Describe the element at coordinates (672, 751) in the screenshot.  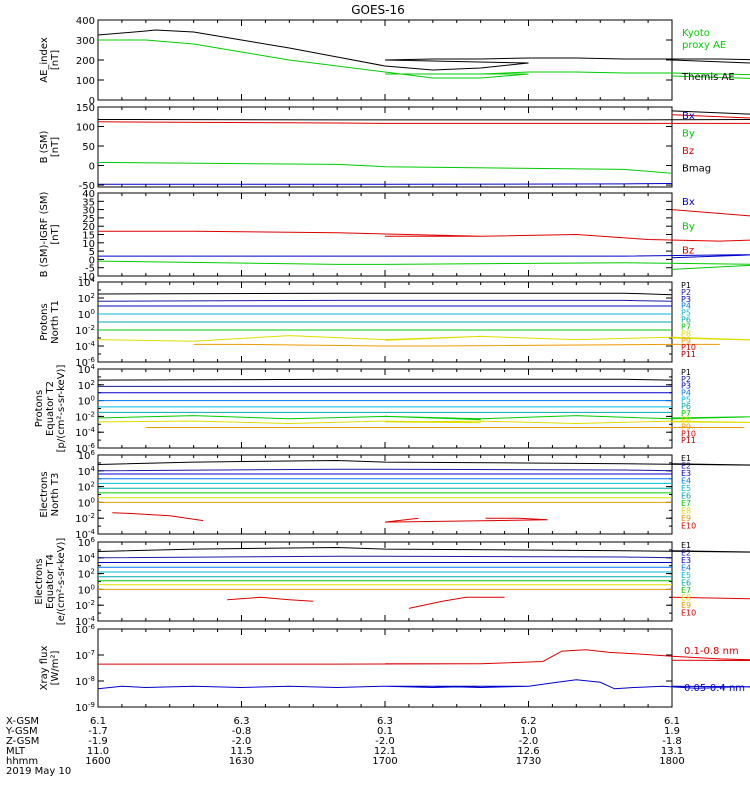
I see `ephemeris-value: 13.1` at that location.